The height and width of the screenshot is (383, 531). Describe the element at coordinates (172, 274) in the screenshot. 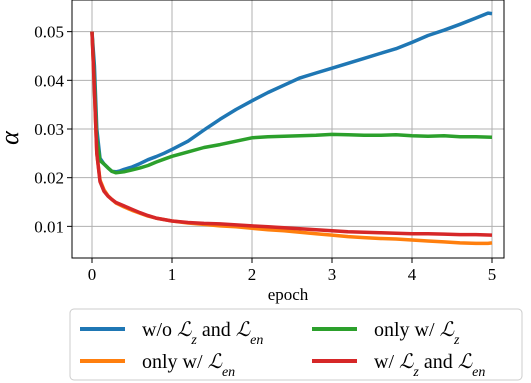

I see `x-tick-label: 1` at that location.